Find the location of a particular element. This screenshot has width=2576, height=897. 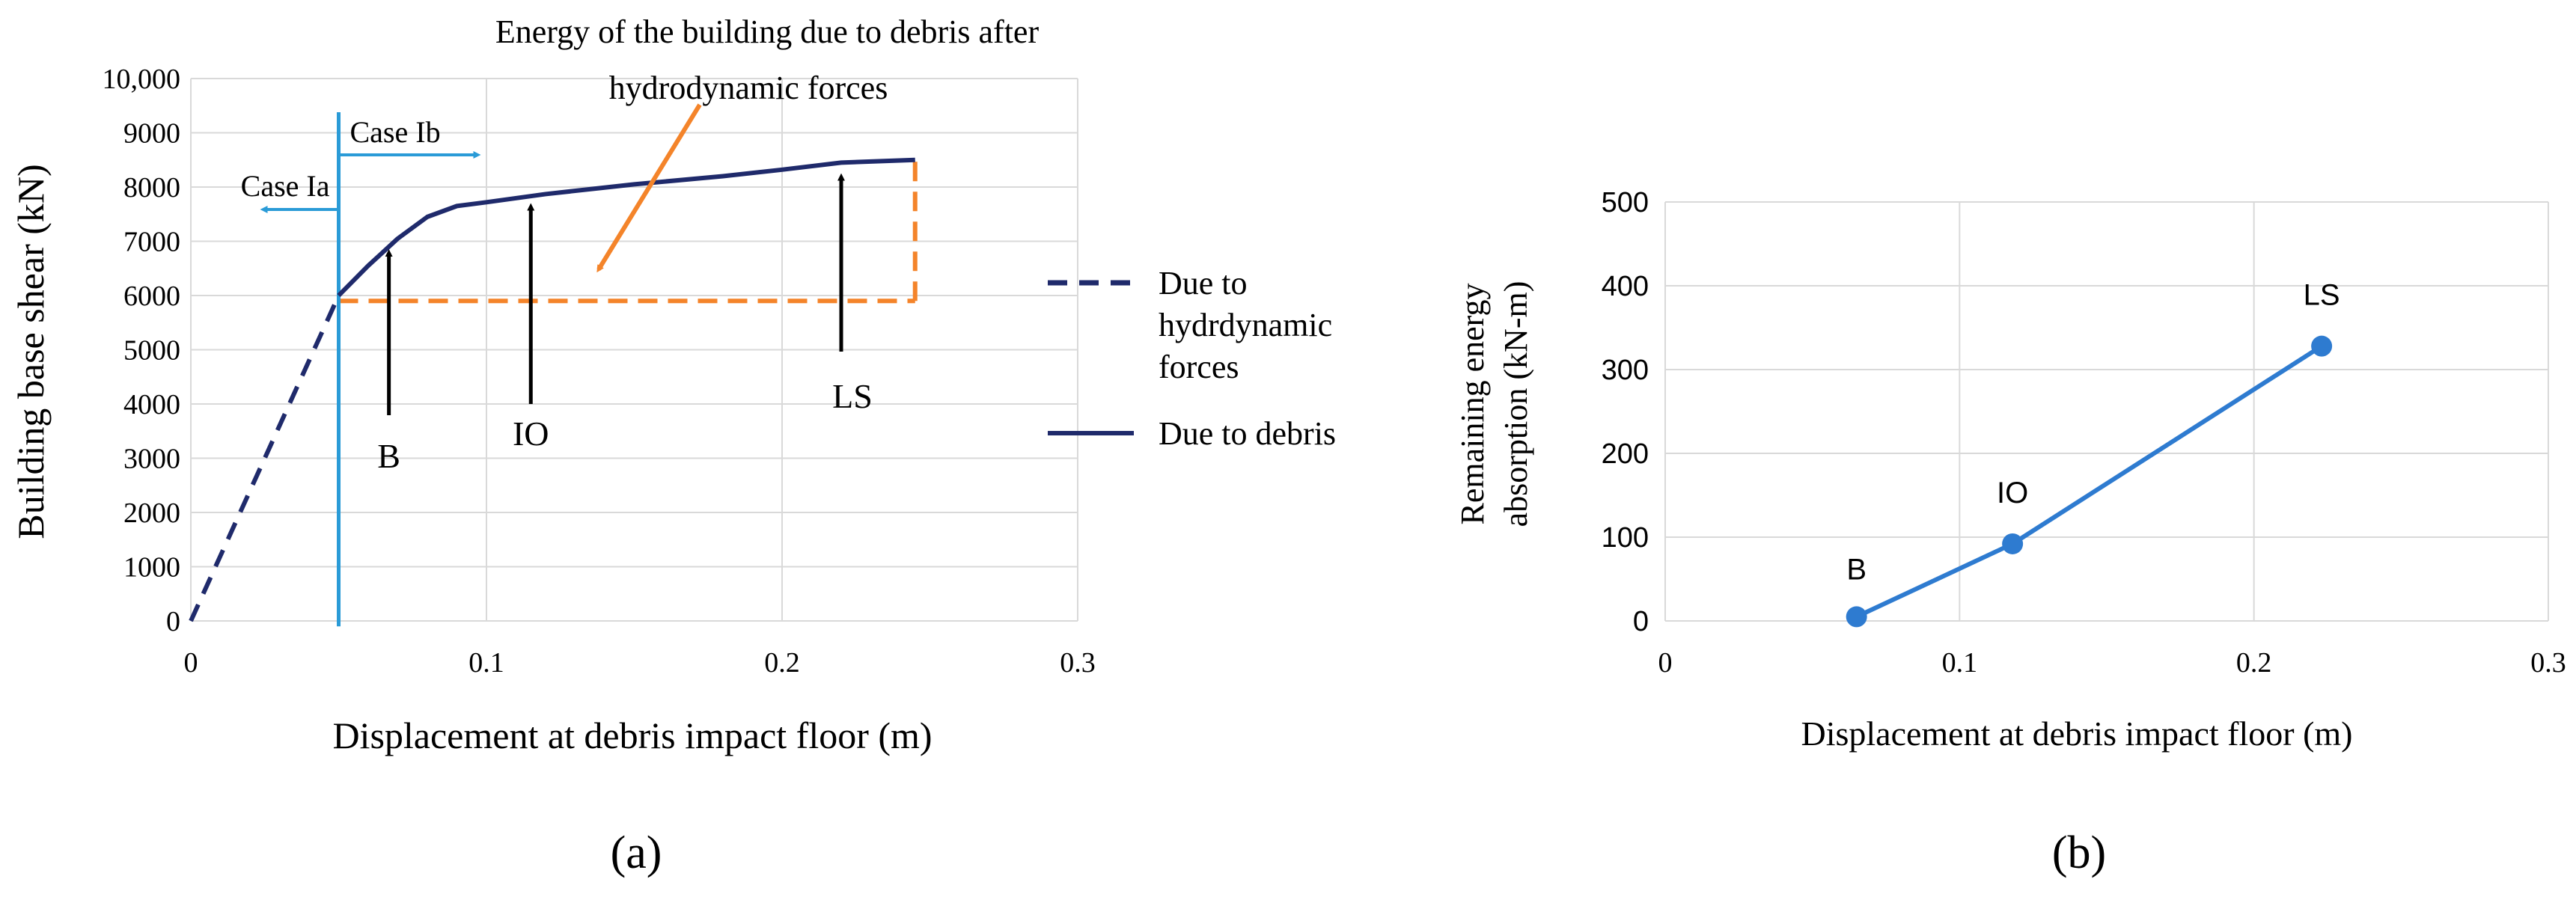

chart-a-energy-region is located at coordinates (627, 369).